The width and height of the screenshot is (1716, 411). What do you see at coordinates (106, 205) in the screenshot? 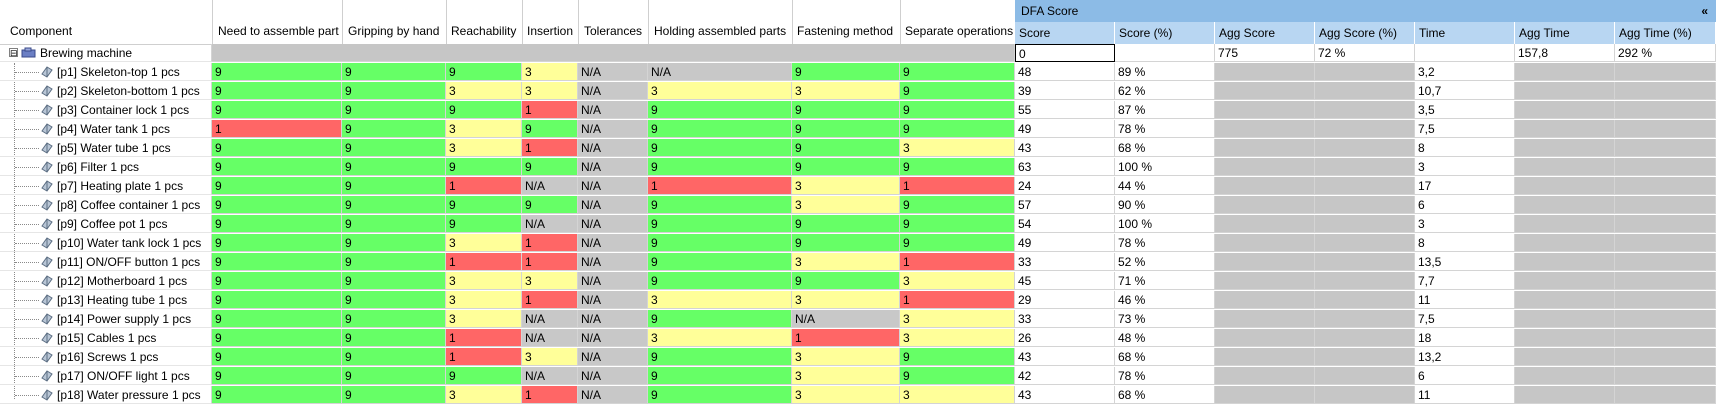
I see `component-cell: [p8] Coffee container 1 pcs` at bounding box center [106, 205].